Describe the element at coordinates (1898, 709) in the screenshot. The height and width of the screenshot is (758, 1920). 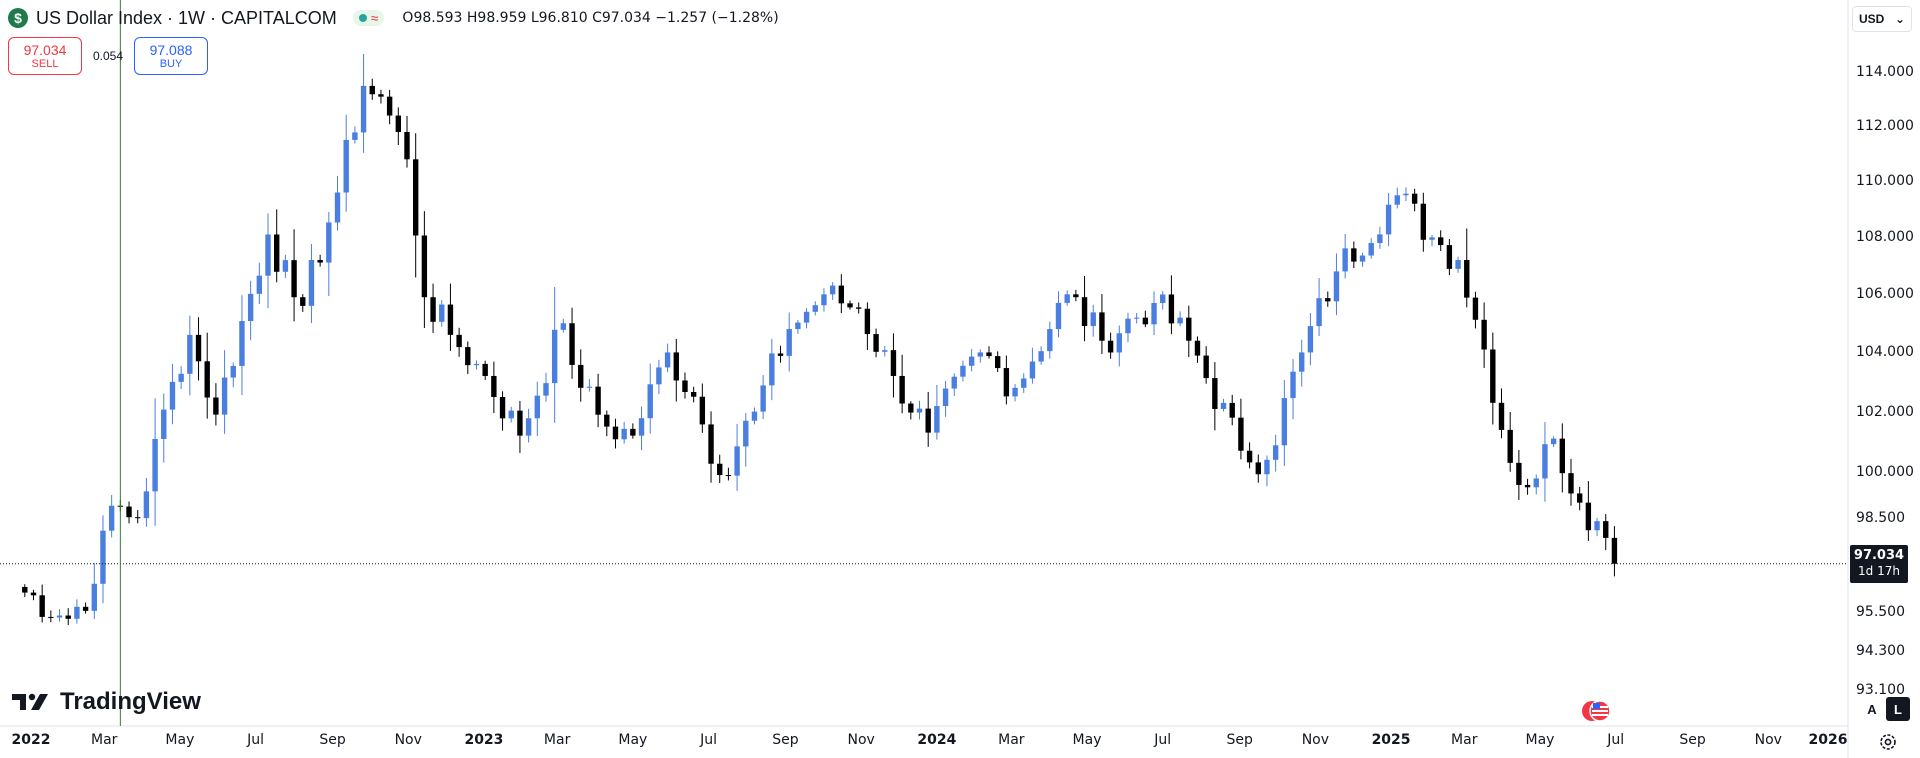
I see `log-scale-button: L` at that location.